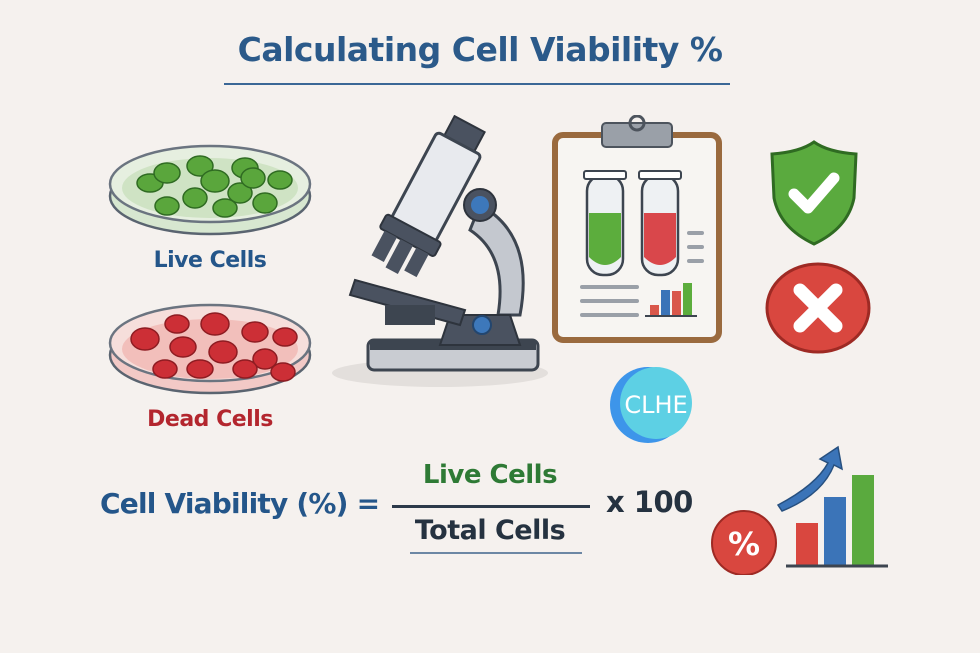 This screenshot has height=653, width=980. I want to click on formula-numerator: Live Cells, so click(490, 475).